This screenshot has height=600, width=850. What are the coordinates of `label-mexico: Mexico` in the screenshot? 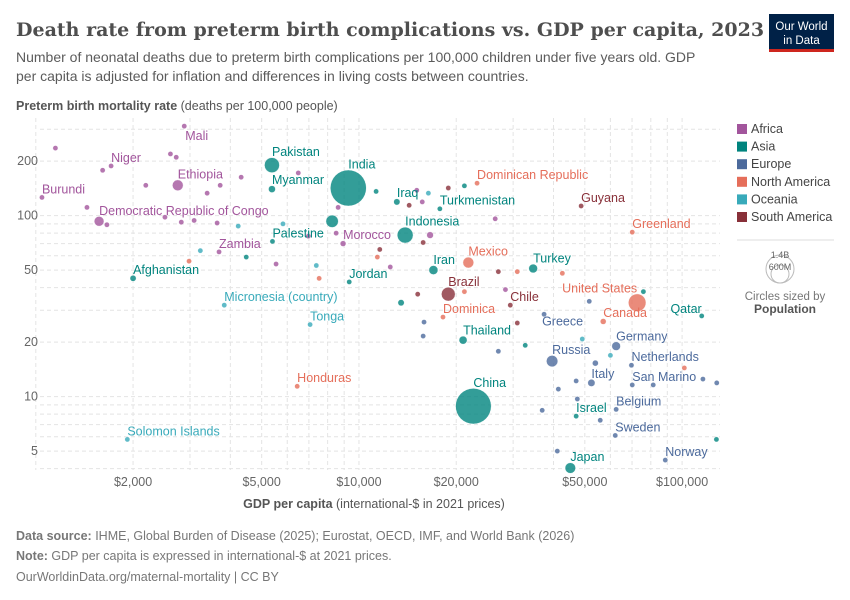 It's located at (488, 252).